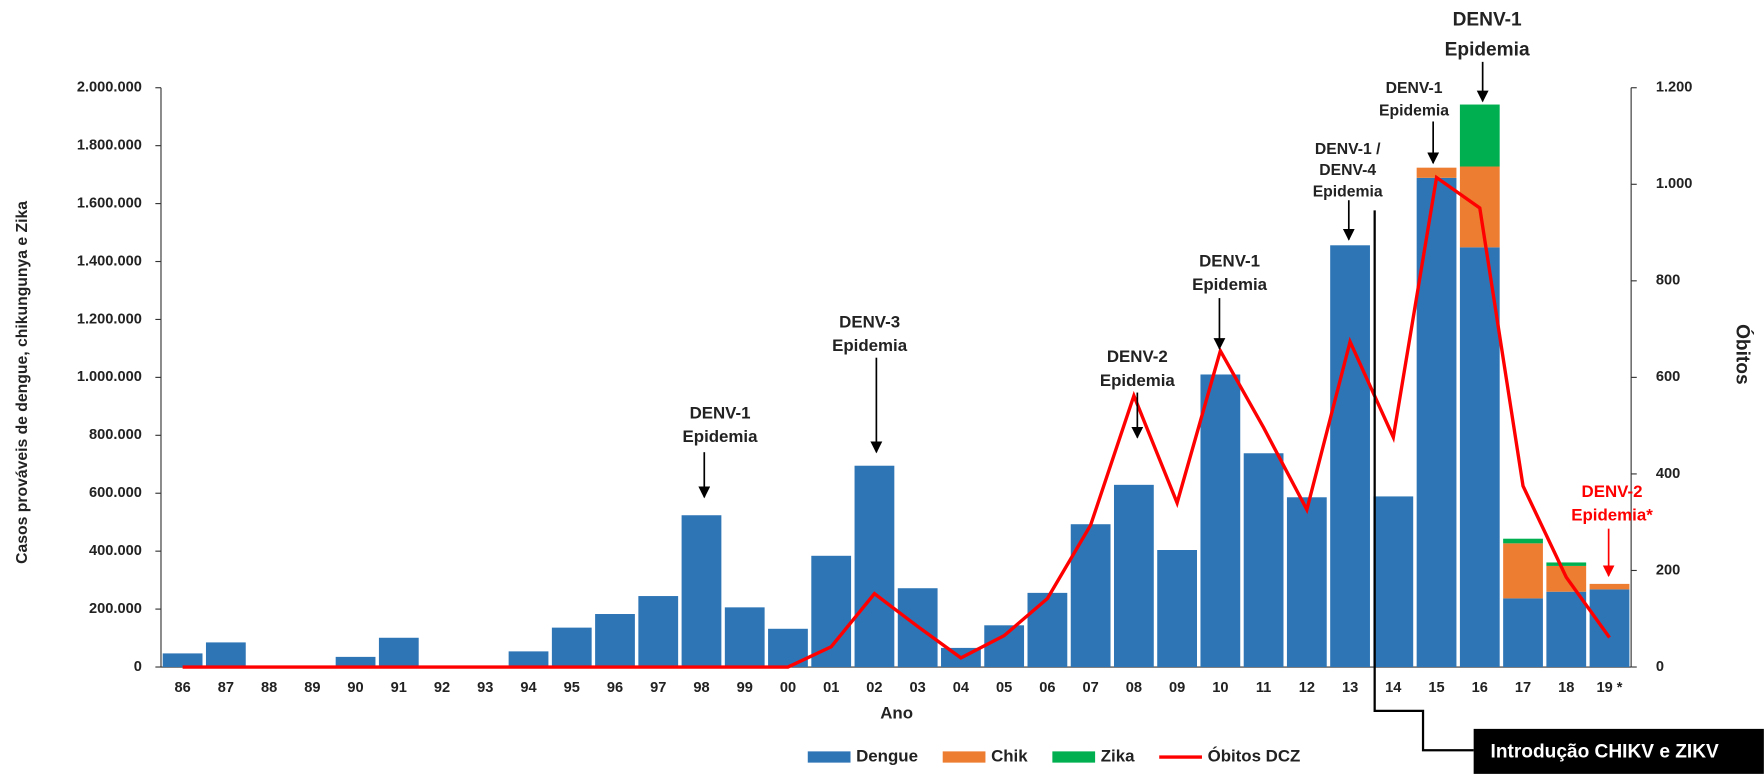  I want to click on y2-tick-label: 600, so click(1668, 377).